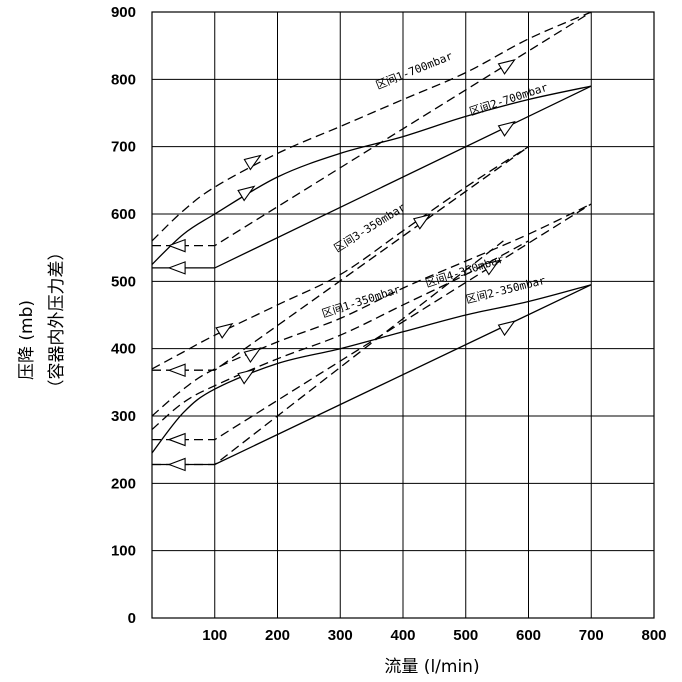 This screenshot has width=682, height=682. Describe the element at coordinates (402, 635) in the screenshot. I see `x-tick-label: 400` at that location.